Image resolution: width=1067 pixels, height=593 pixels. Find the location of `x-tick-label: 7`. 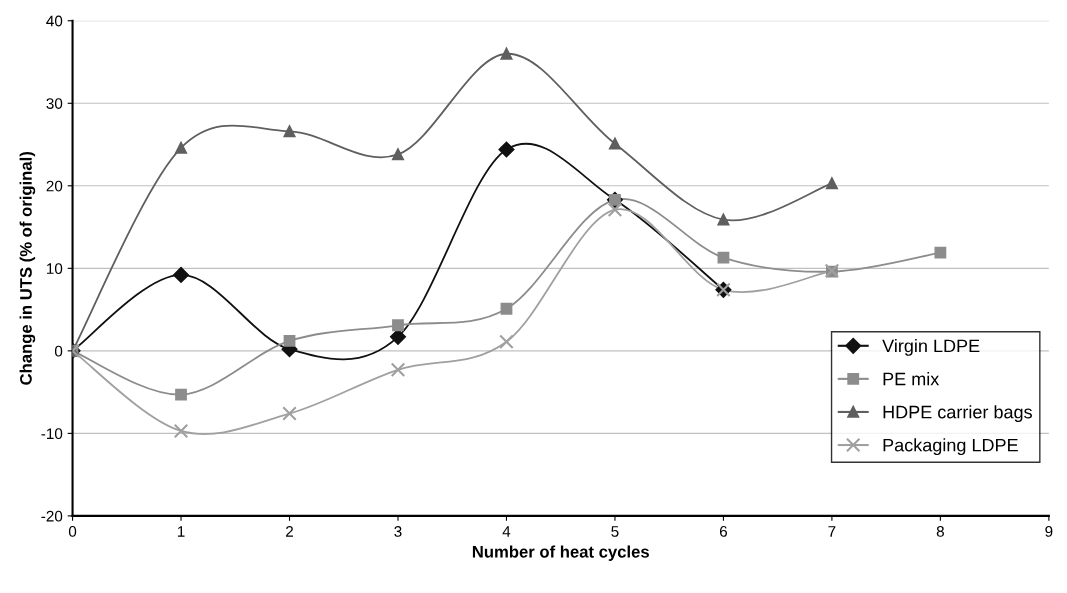

x-tick-label: 7 is located at coordinates (832, 531).